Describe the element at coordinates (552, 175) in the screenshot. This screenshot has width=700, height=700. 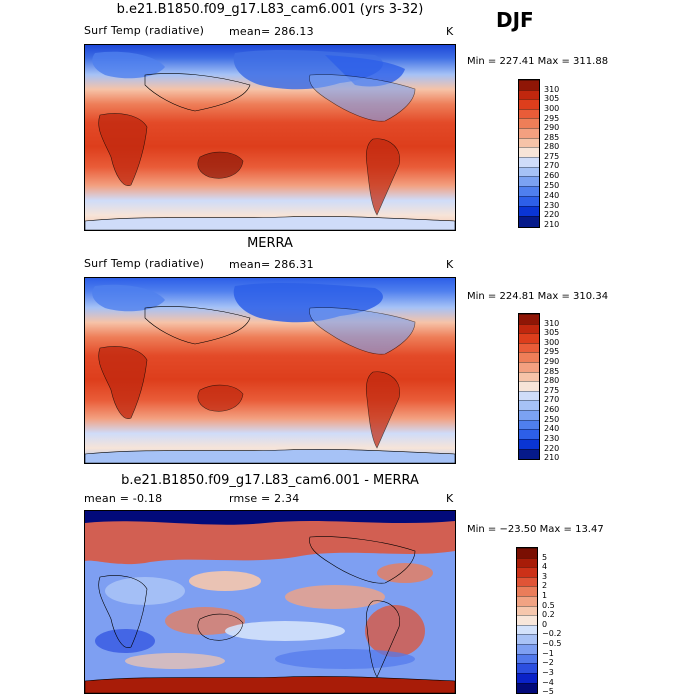
I see `panel1-level-label: 260` at that location.